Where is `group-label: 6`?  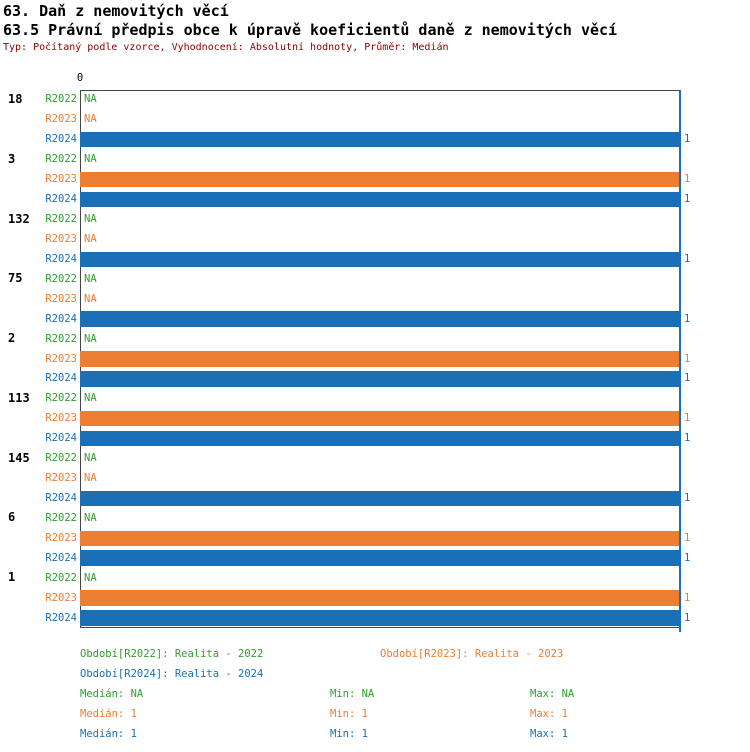
group-label: 6 is located at coordinates (12, 517).